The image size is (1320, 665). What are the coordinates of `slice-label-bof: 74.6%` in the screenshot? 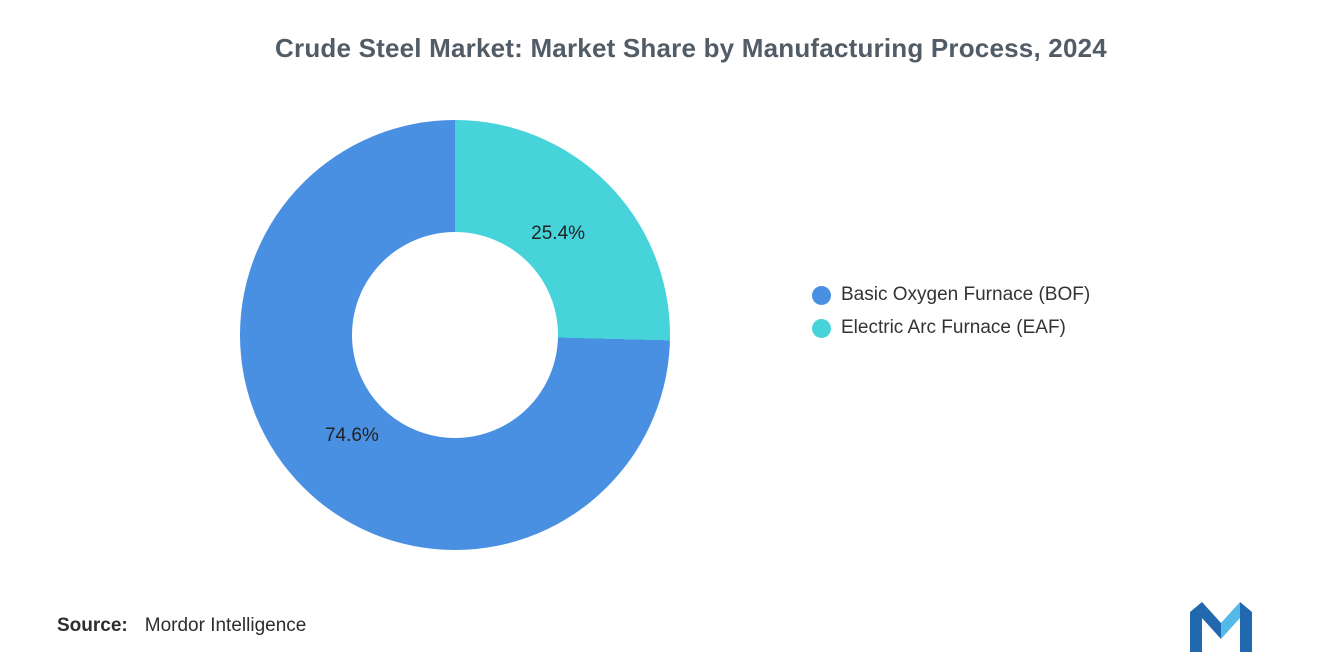 It's located at (351, 435).